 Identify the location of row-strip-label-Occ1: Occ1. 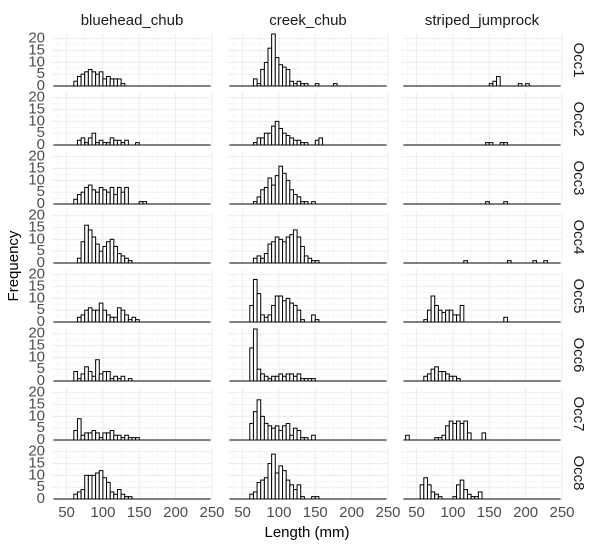
(578, 59).